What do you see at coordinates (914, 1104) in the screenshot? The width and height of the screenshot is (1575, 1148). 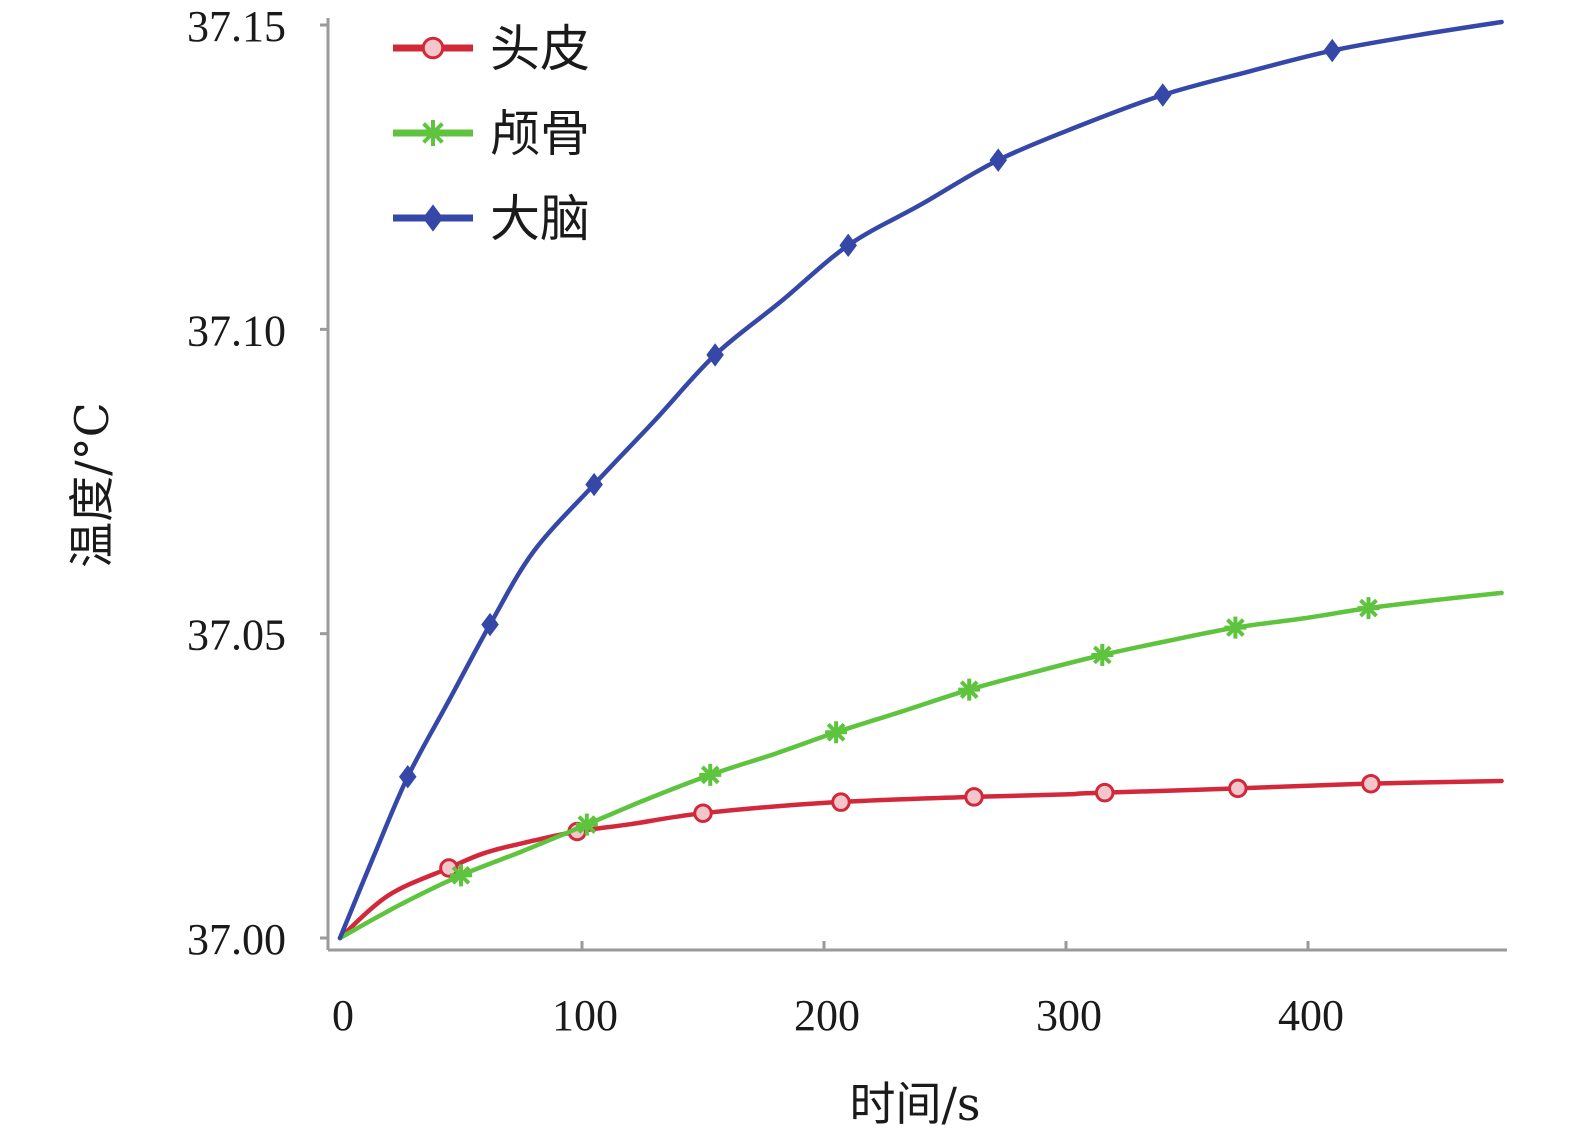 I see `x-axis-title: 时间/s` at bounding box center [914, 1104].